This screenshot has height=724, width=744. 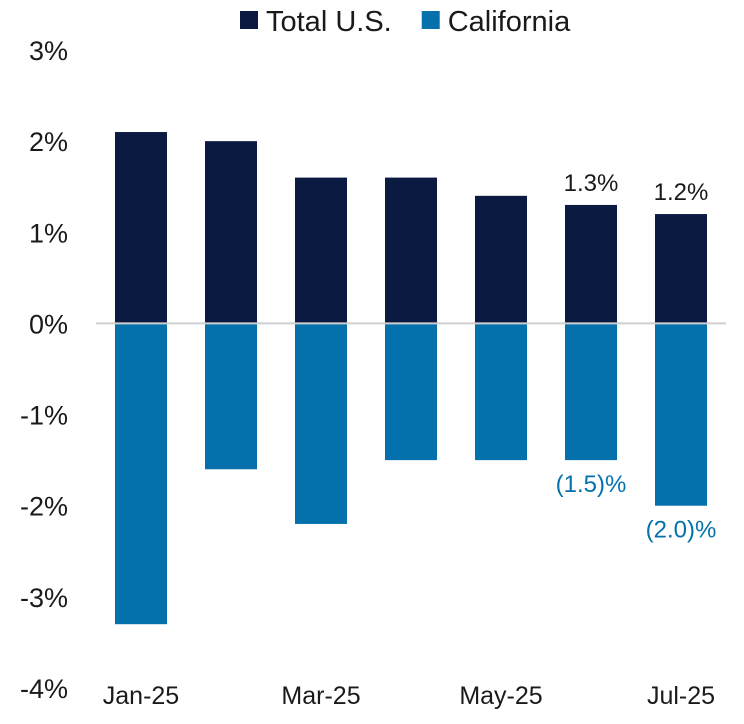 I want to click on data-label-us-5: 1.3%, so click(x=591, y=183).